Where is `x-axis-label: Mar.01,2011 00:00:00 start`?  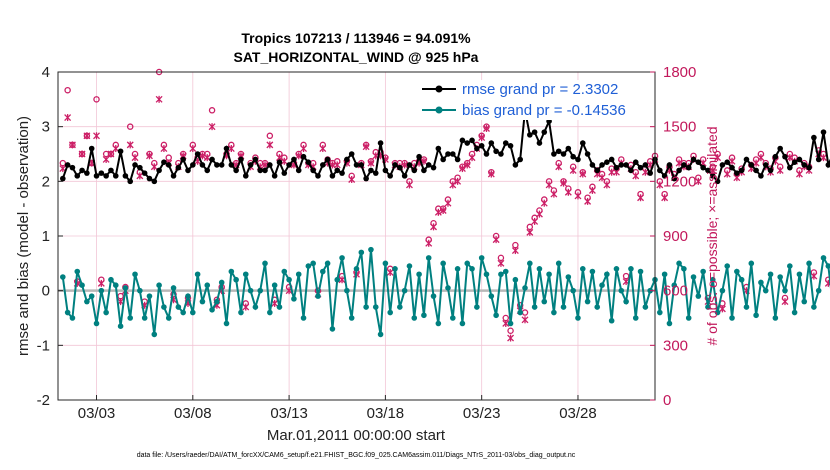 x-axis-label: Mar.01,2011 00:00:00 start is located at coordinates (356, 435).